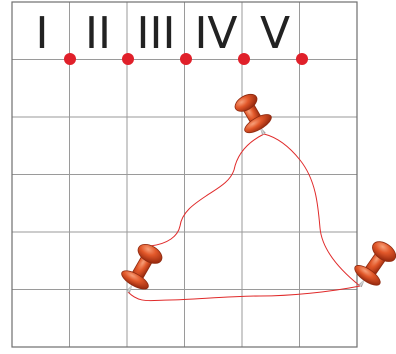 This screenshot has height=354, width=396. What do you see at coordinates (215, 33) in the screenshot?
I see `column-label-4: IV` at bounding box center [215, 33].